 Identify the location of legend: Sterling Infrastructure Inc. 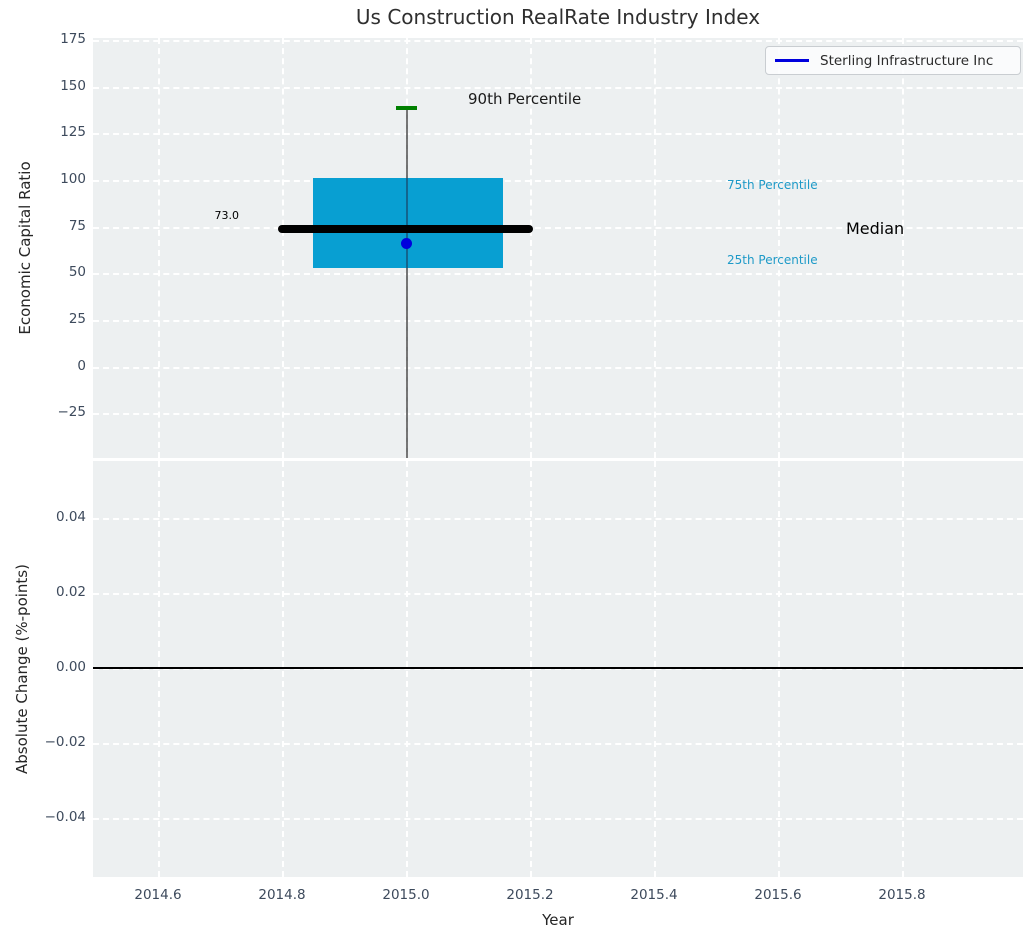
(893, 60).